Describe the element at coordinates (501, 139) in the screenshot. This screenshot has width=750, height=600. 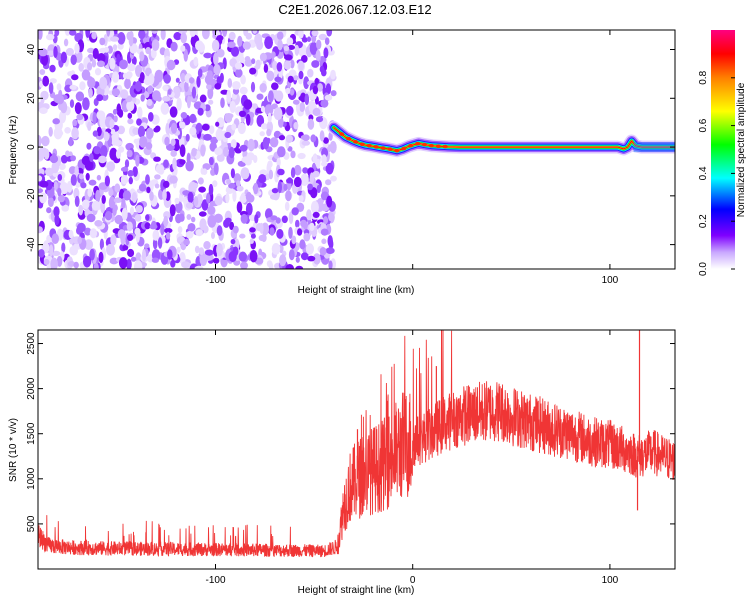
I see `spectrogram-signal-track` at that location.